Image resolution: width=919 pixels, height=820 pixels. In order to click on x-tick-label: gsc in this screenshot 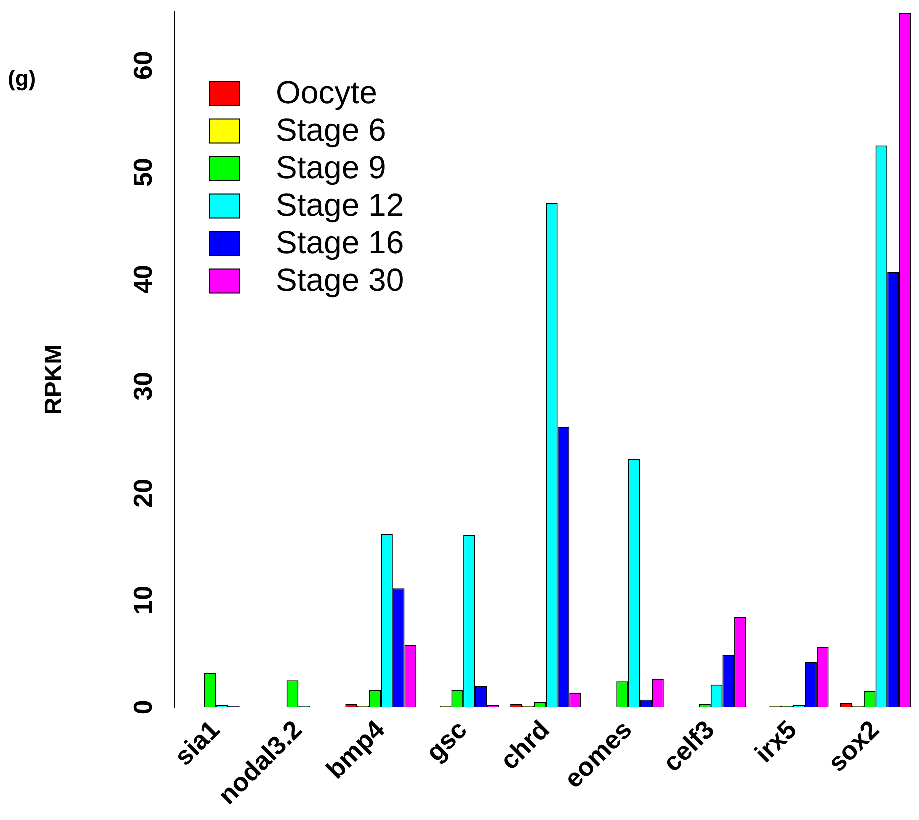, I will do `click(446, 741)`.